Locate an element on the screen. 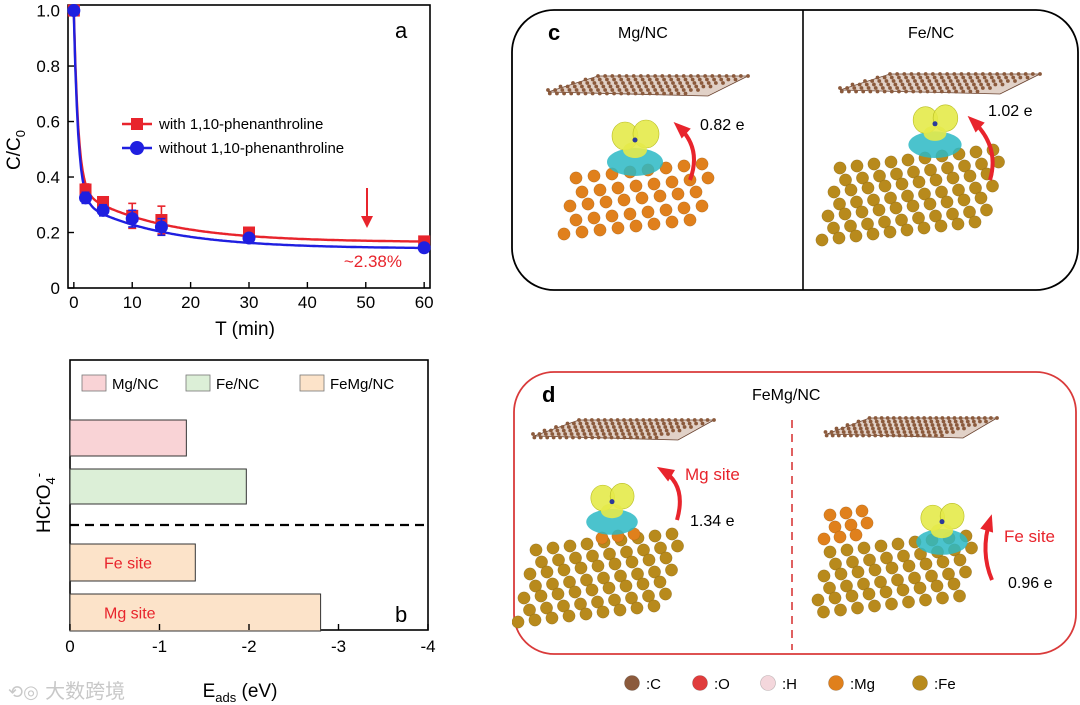 The width and height of the screenshot is (1080, 705). legend-femgnc: FeMg/NC is located at coordinates (362, 384).